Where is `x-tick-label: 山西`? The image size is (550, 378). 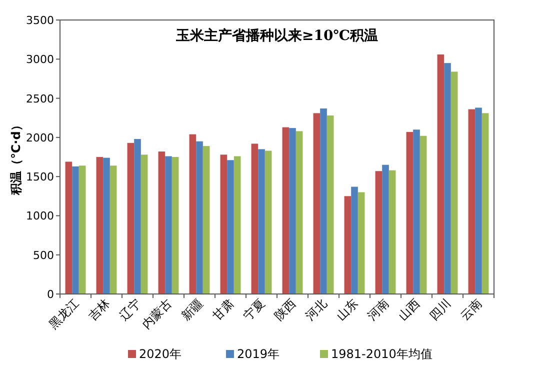 x-tick-label: 山西 is located at coordinates (409, 310).